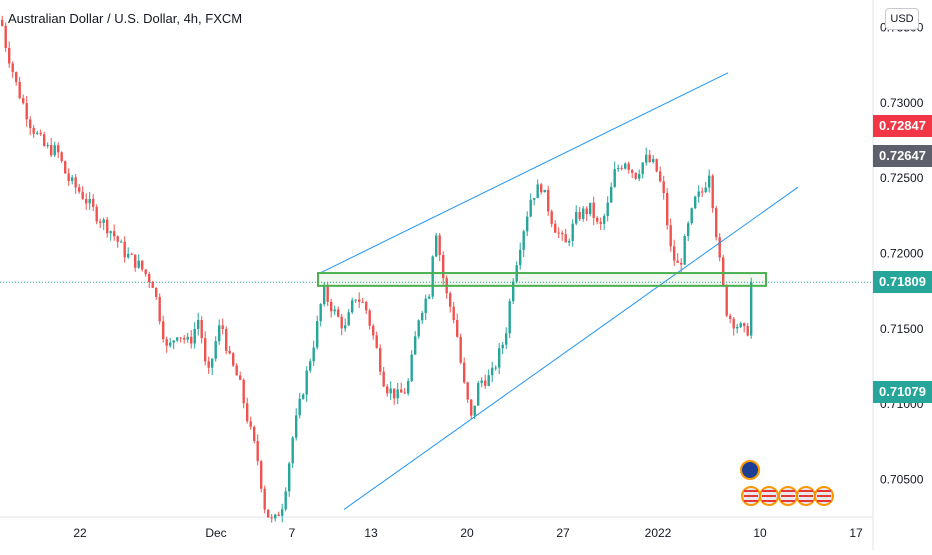 The width and height of the screenshot is (932, 555). Describe the element at coordinates (902, 479) in the screenshot. I see `y-tick-label: 0.70500` at that location.